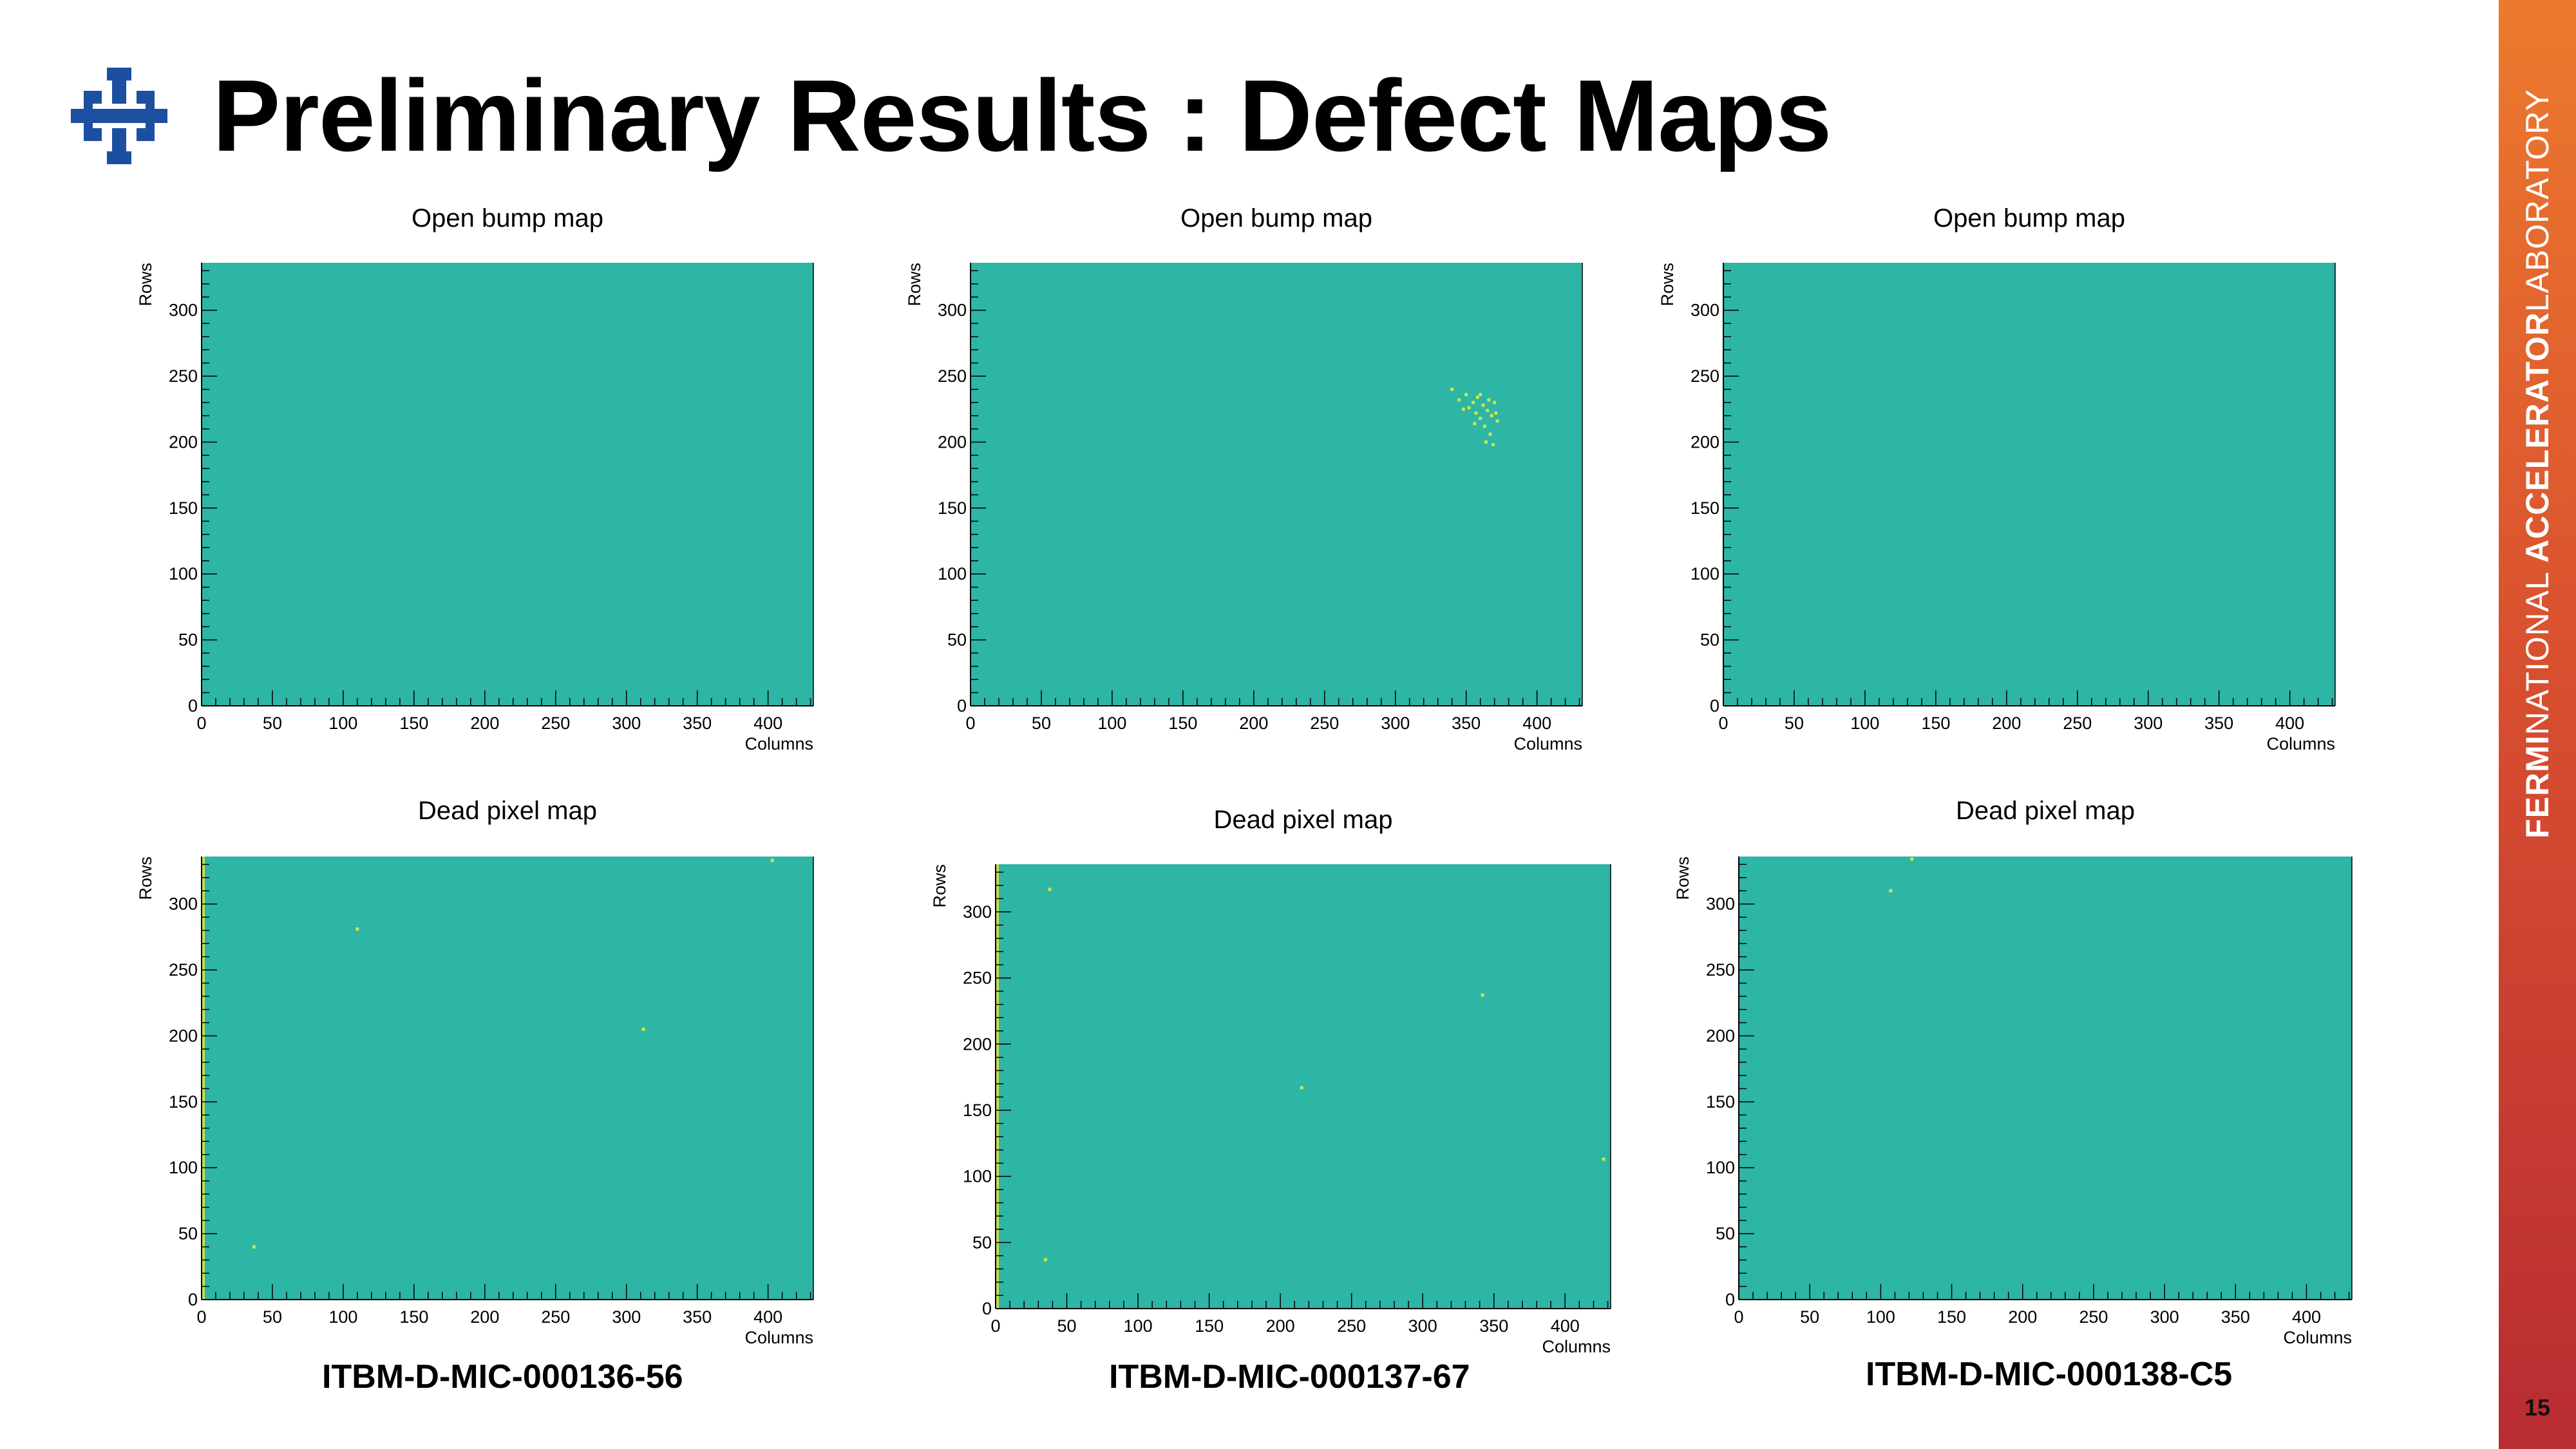 The width and height of the screenshot is (2576, 1449). I want to click on page-title: Preliminary Results : Defect Maps, so click(1022, 116).